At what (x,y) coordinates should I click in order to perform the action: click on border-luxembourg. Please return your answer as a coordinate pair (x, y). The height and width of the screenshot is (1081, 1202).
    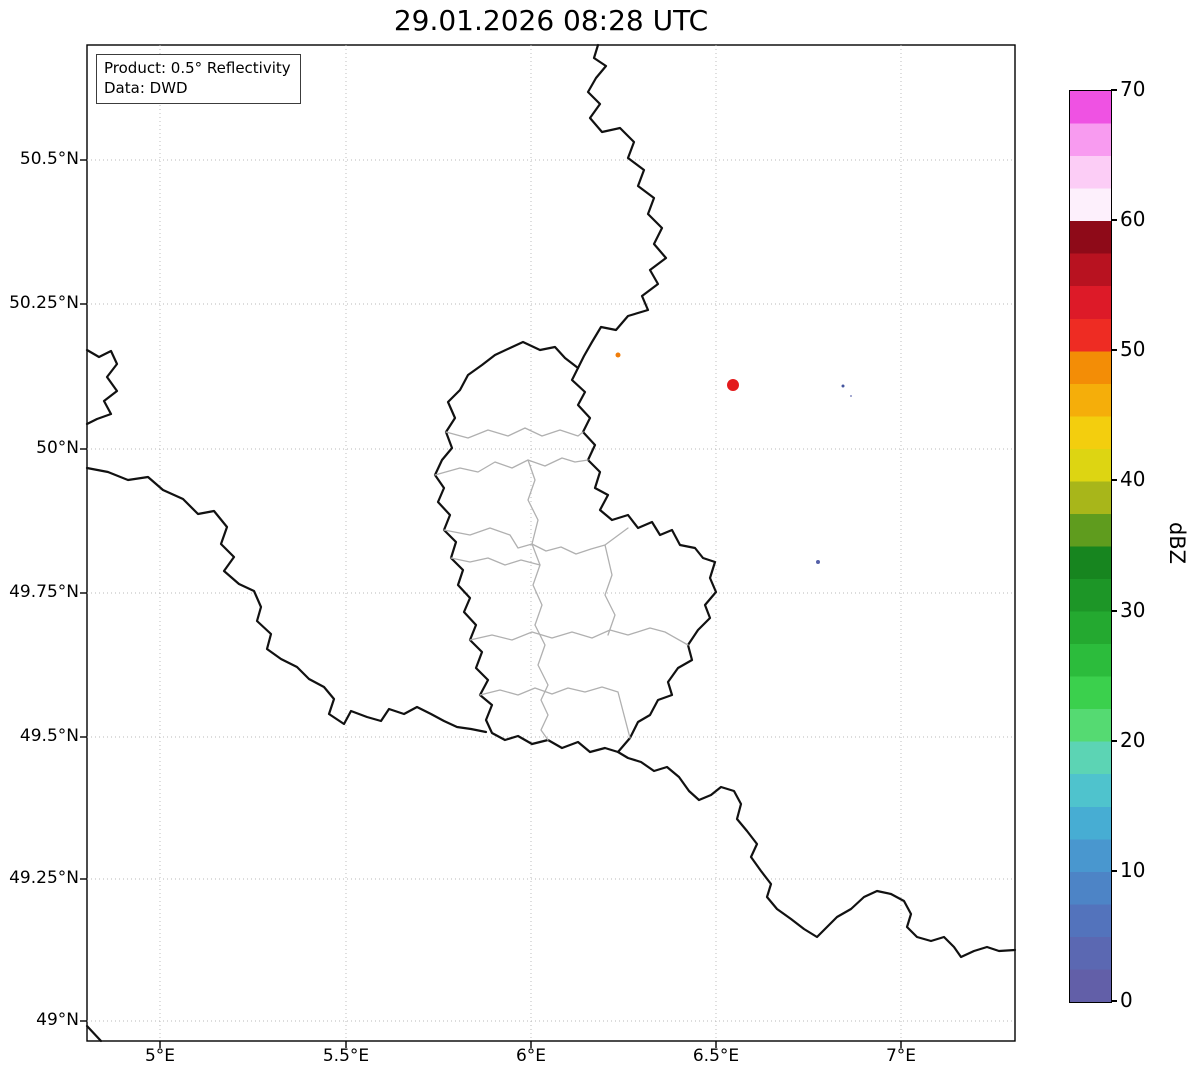
    Looking at the image, I should click on (575, 547).